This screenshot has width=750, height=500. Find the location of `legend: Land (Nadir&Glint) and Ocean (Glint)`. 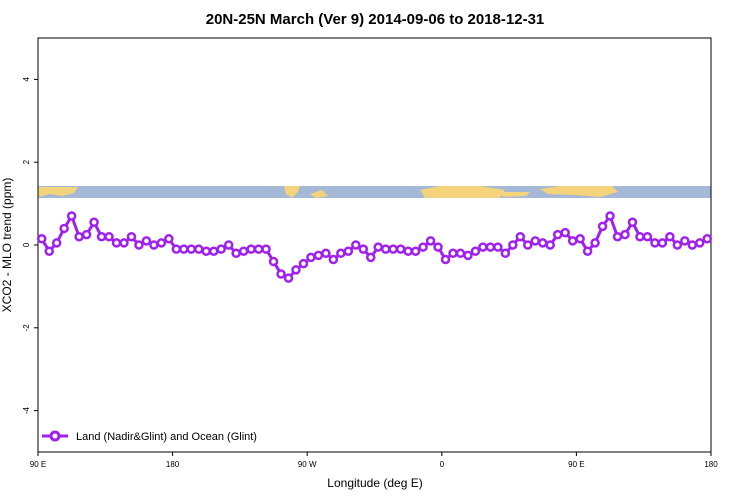

legend: Land (Nadir&Glint) and Ocean (Glint) is located at coordinates (149, 436).